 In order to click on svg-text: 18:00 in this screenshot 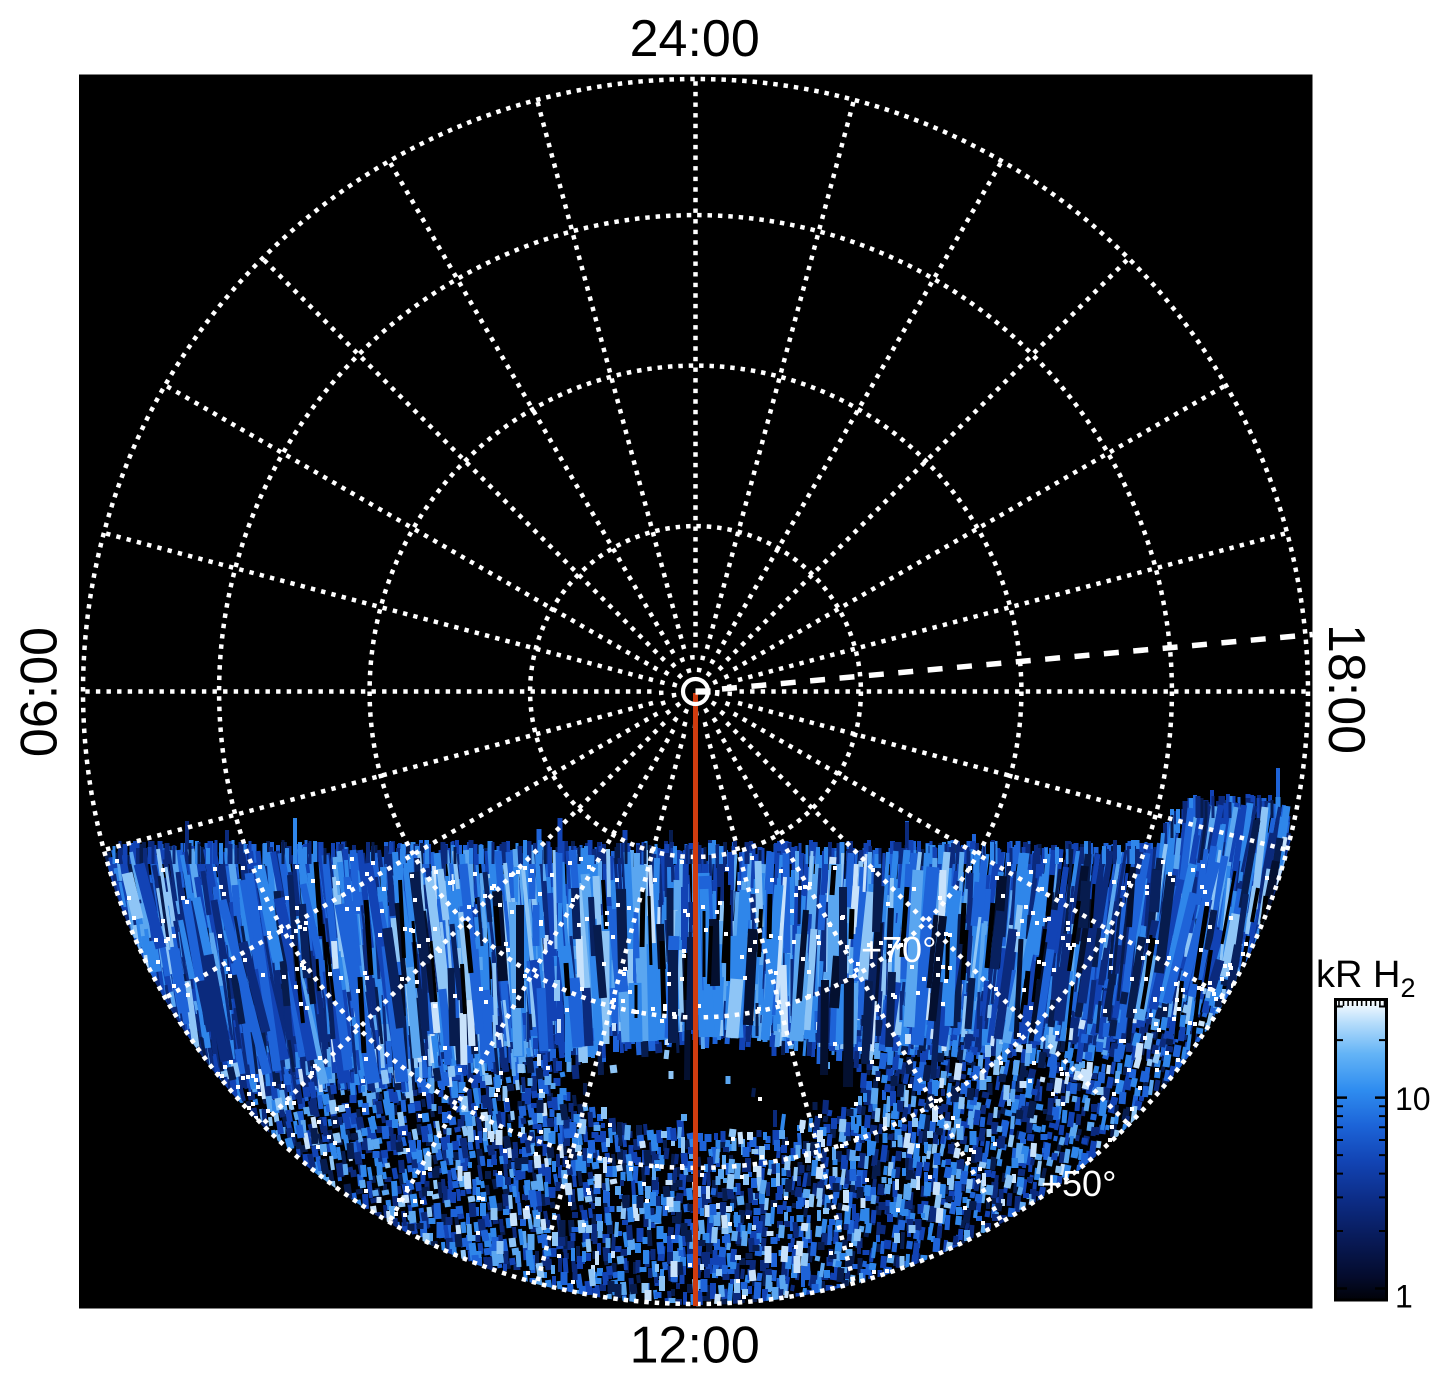, I will do `click(1346, 689)`.